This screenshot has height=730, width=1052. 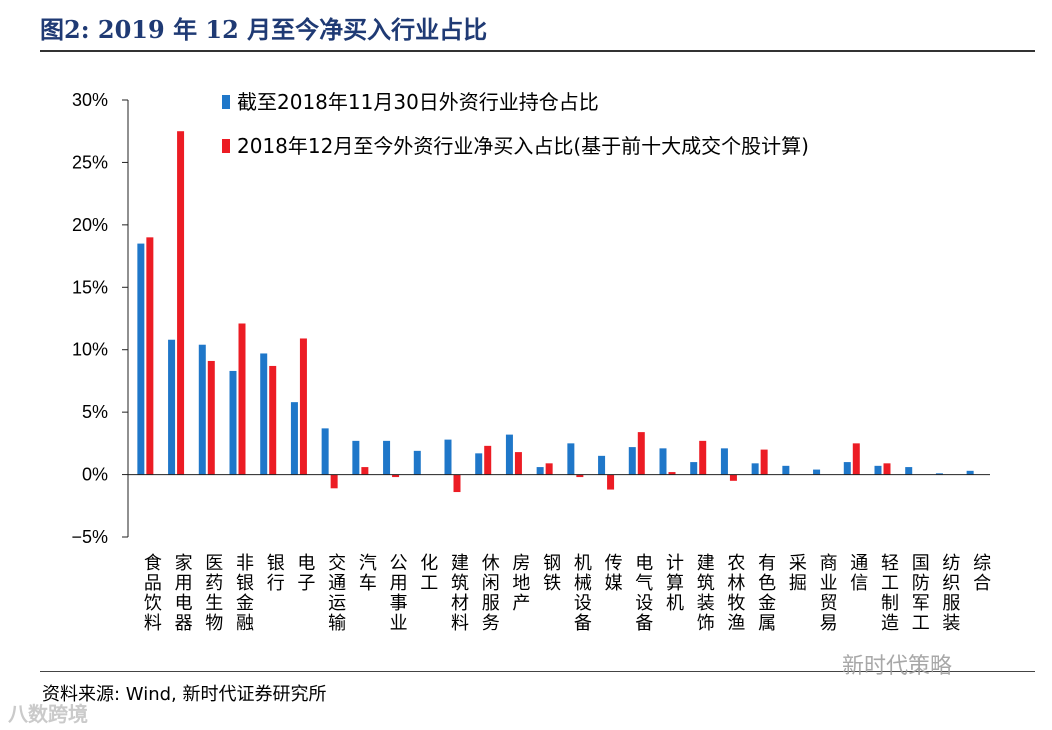 I want to click on x-category-label: 交通运输, so click(x=335, y=593).